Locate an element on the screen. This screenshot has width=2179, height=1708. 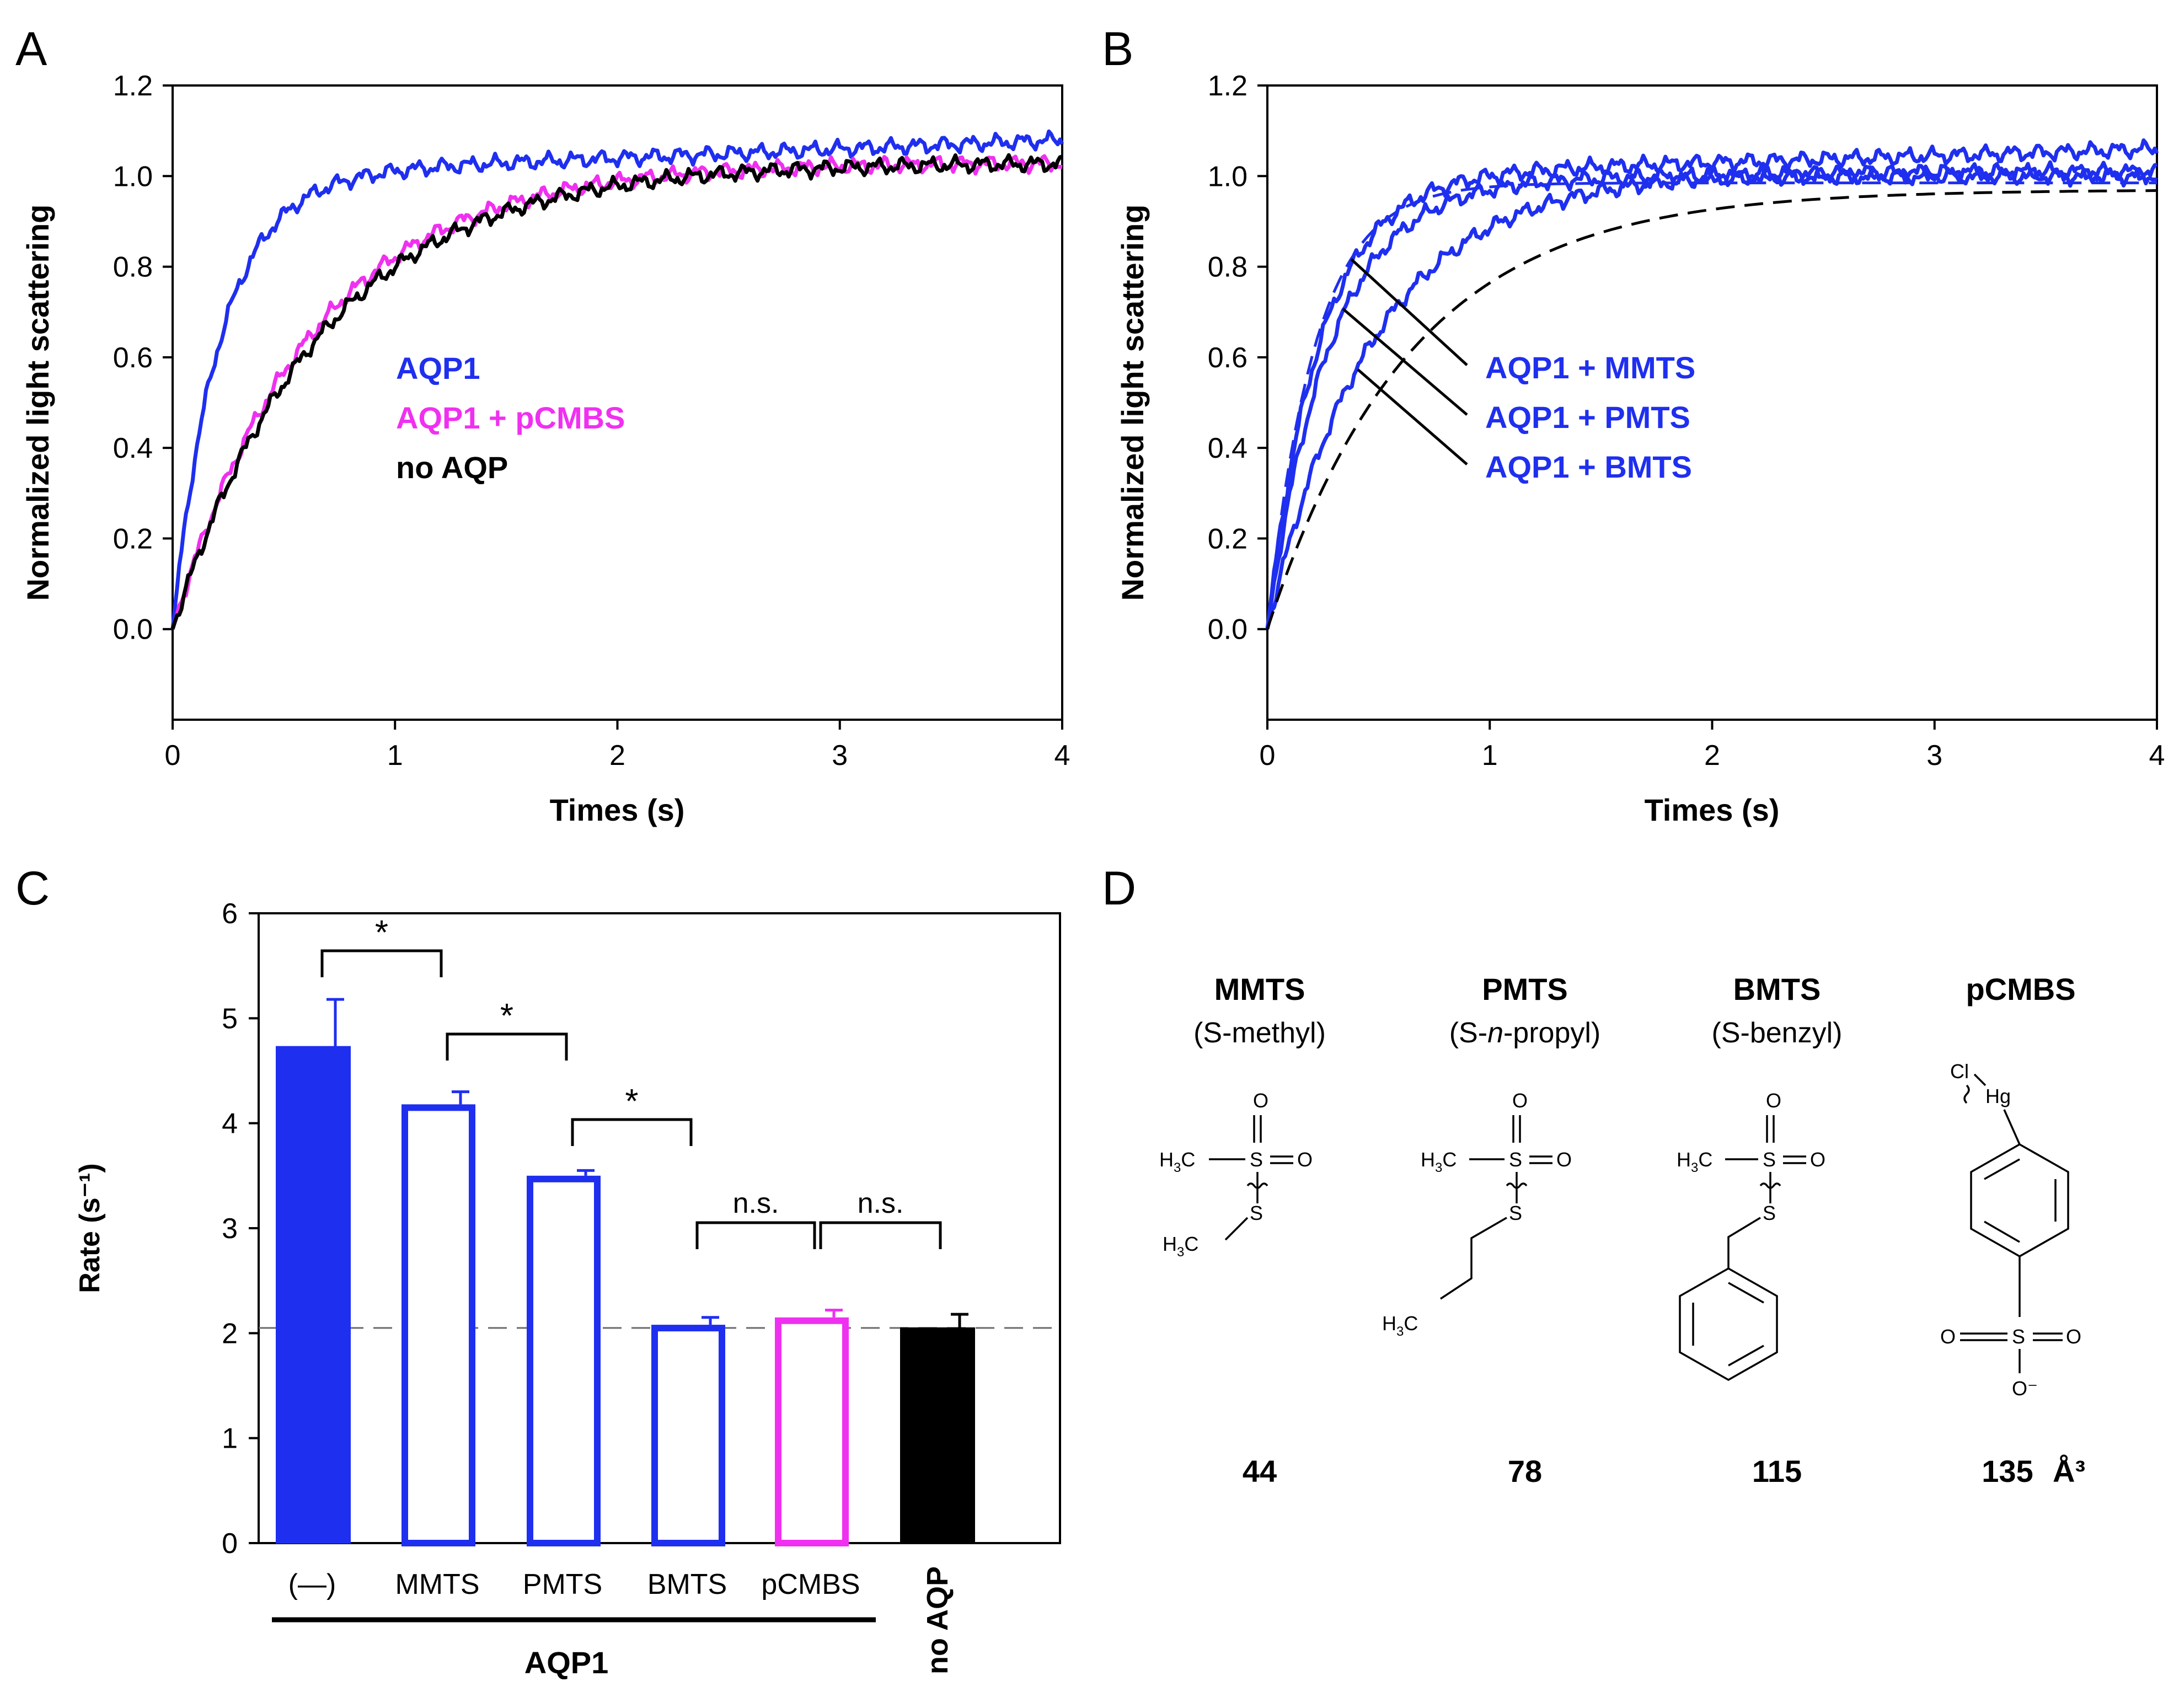
svg-text: Hg is located at coordinates (1998, 1096).